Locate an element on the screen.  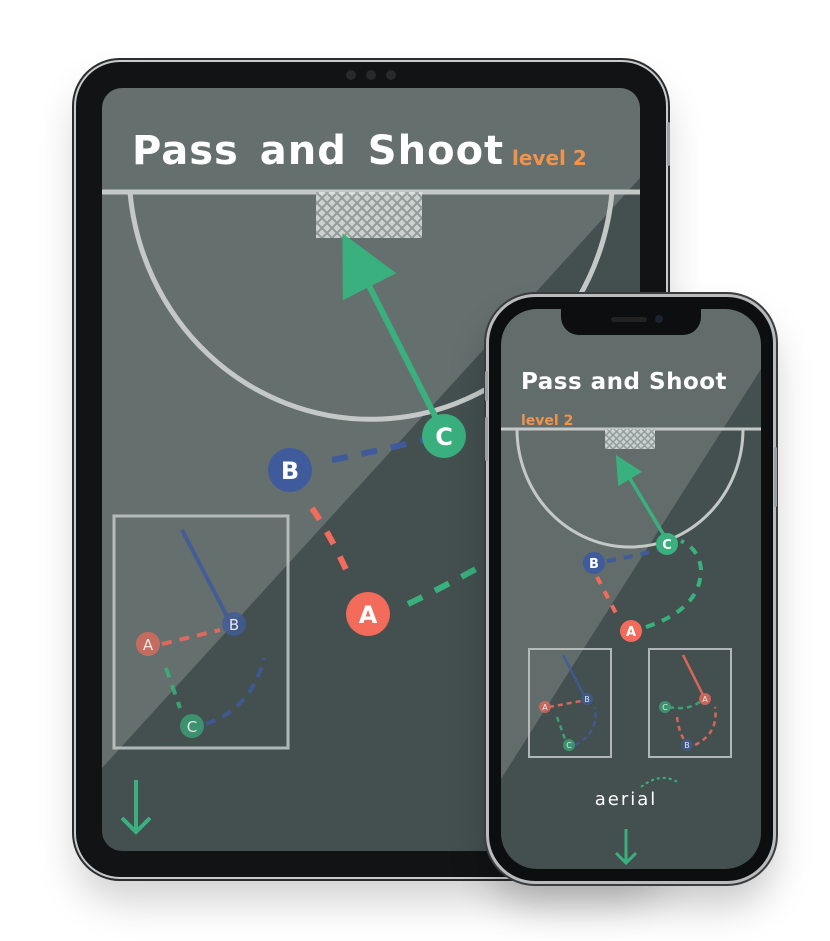
mini2-player-a-label: A is located at coordinates (705, 699).